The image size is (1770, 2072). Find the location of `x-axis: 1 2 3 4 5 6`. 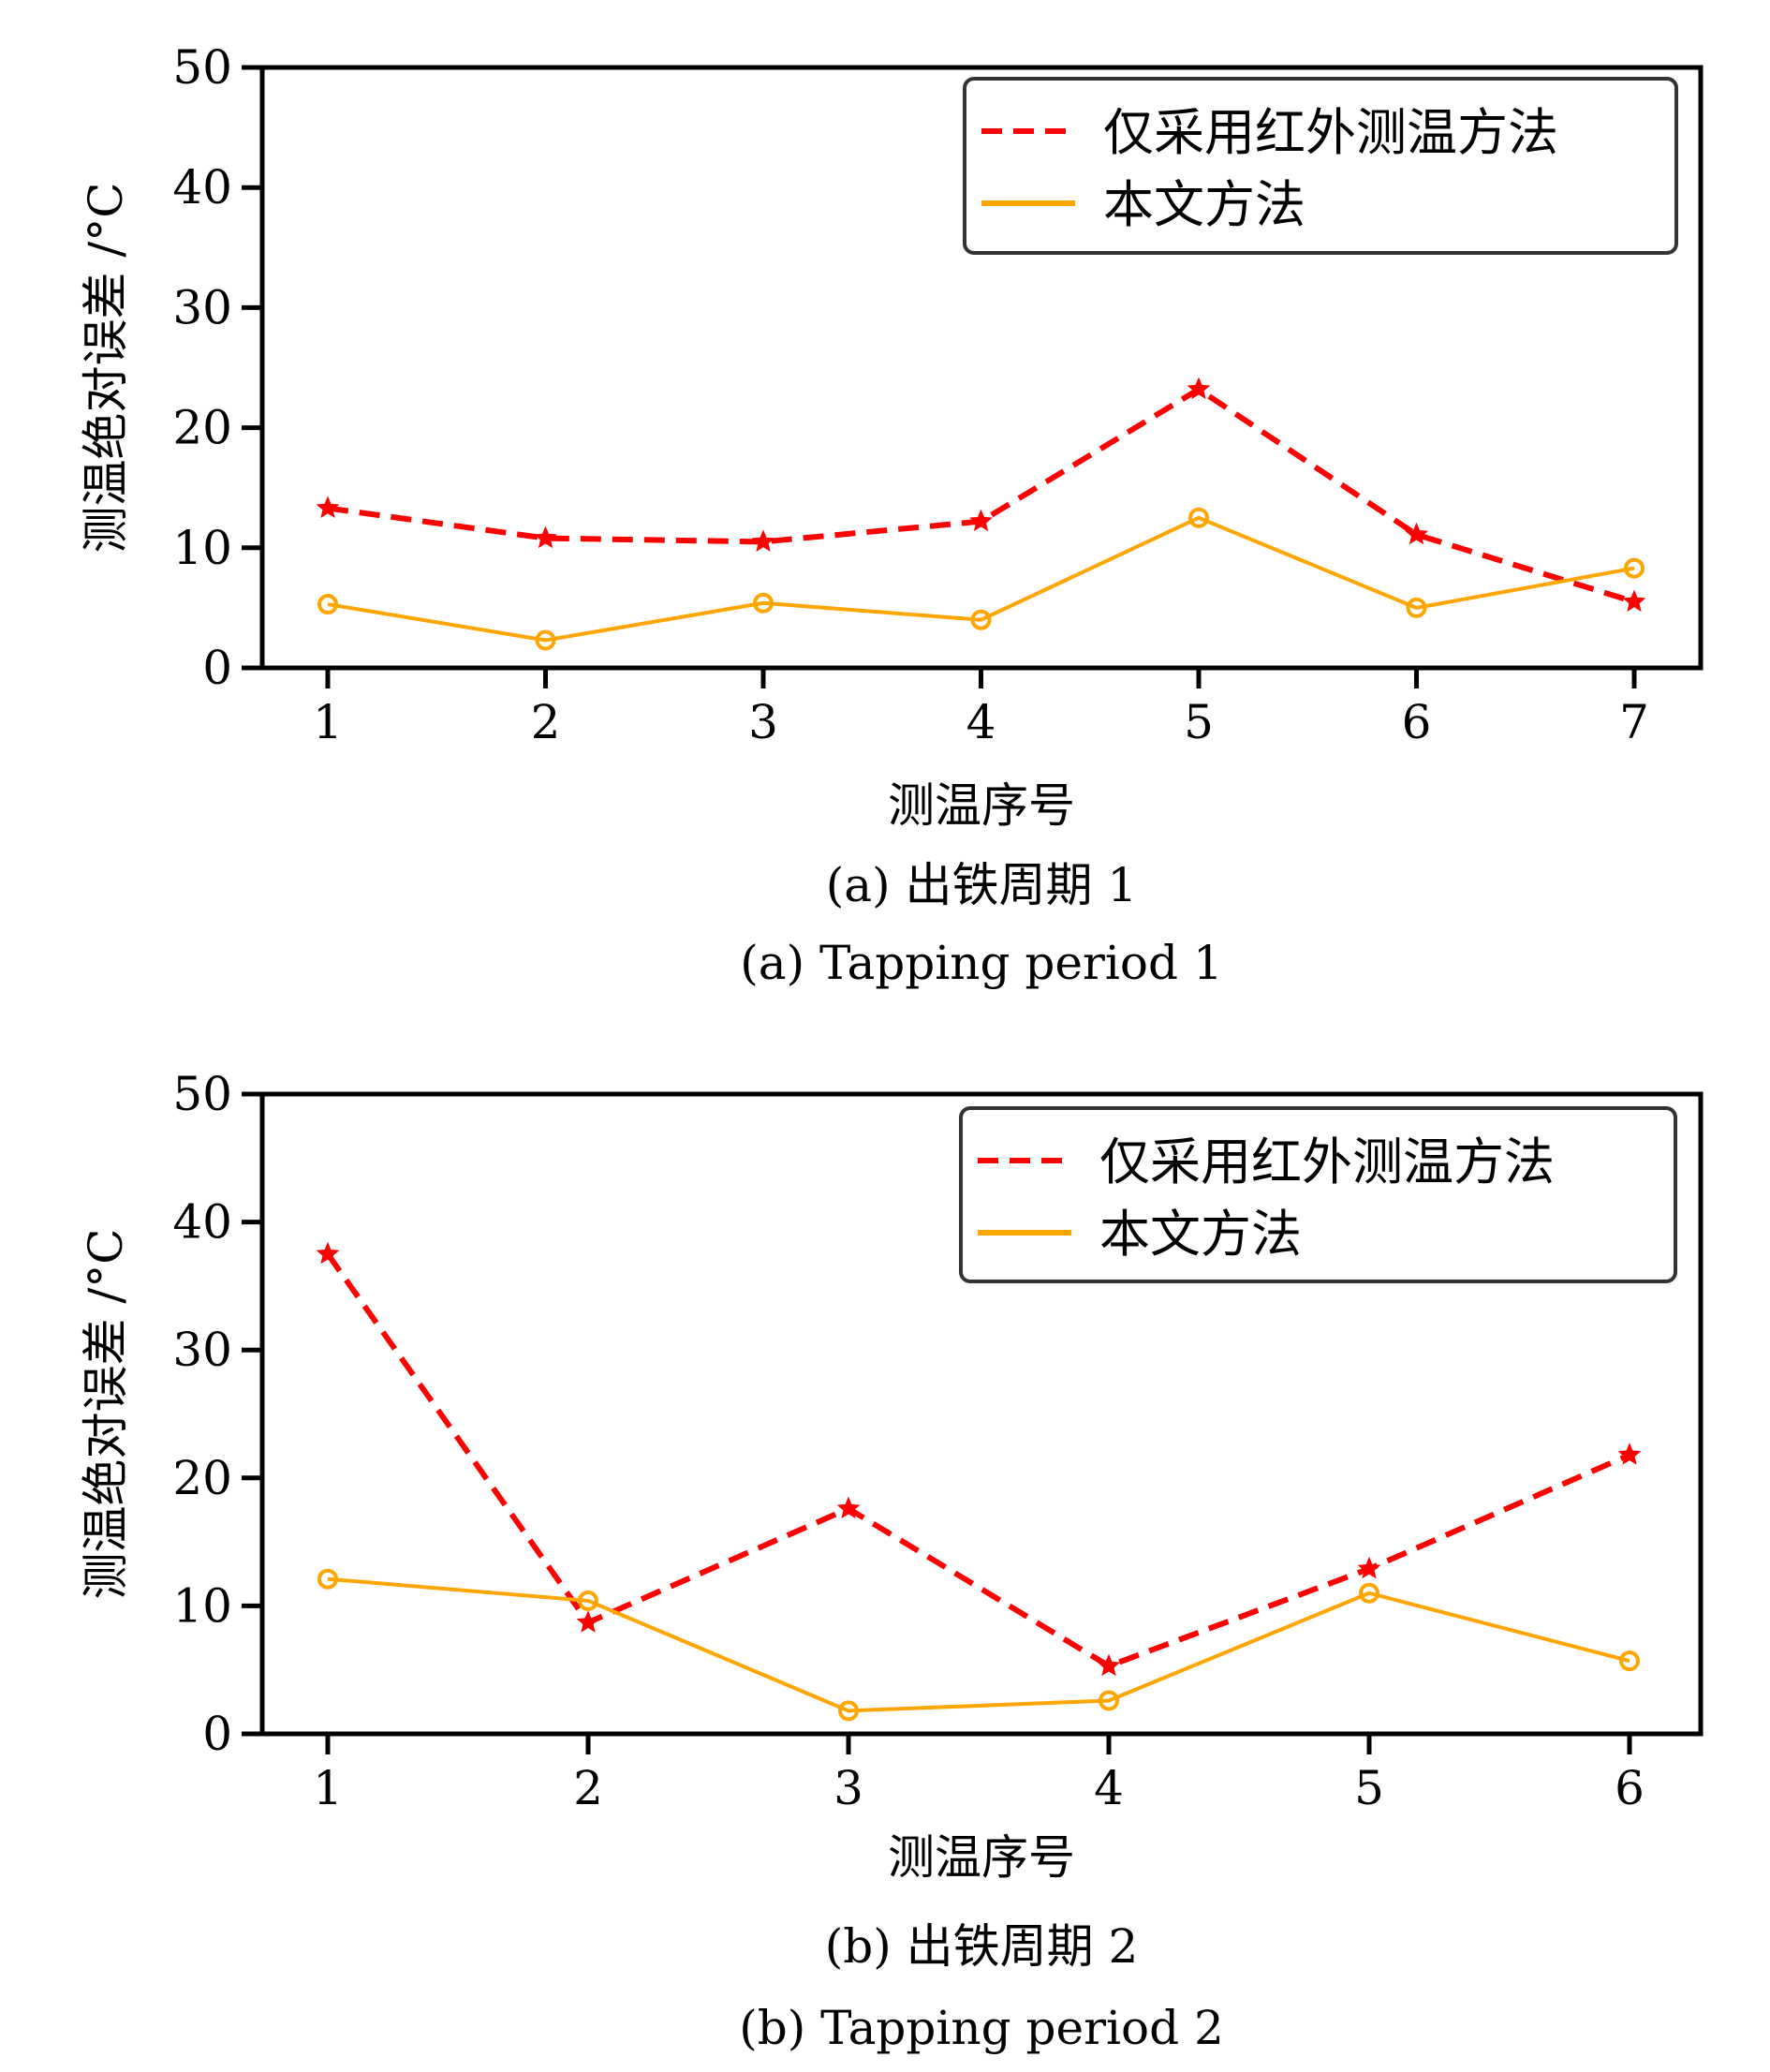

x-axis: 1 2 3 4 5 6 is located at coordinates (979, 1774).